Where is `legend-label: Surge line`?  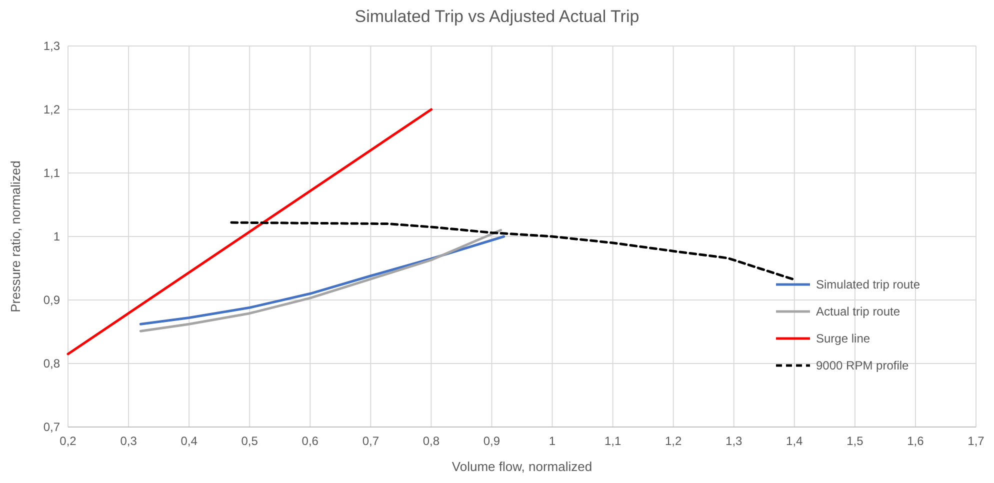
legend-label: Surge line is located at coordinates (843, 339).